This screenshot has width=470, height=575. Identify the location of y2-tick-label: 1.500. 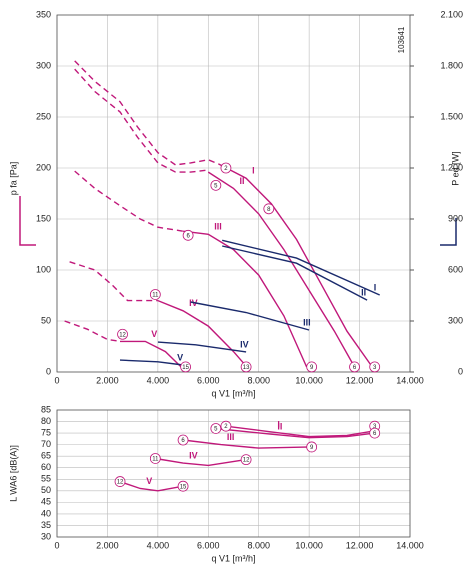
(451, 116).